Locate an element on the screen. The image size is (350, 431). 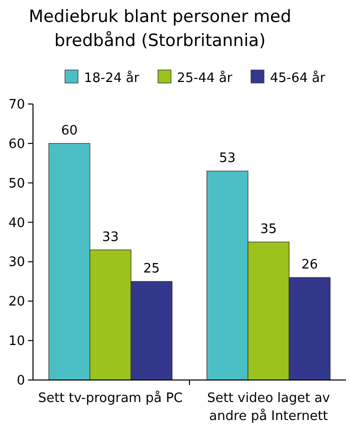
data-label: 33 is located at coordinates (110, 237).